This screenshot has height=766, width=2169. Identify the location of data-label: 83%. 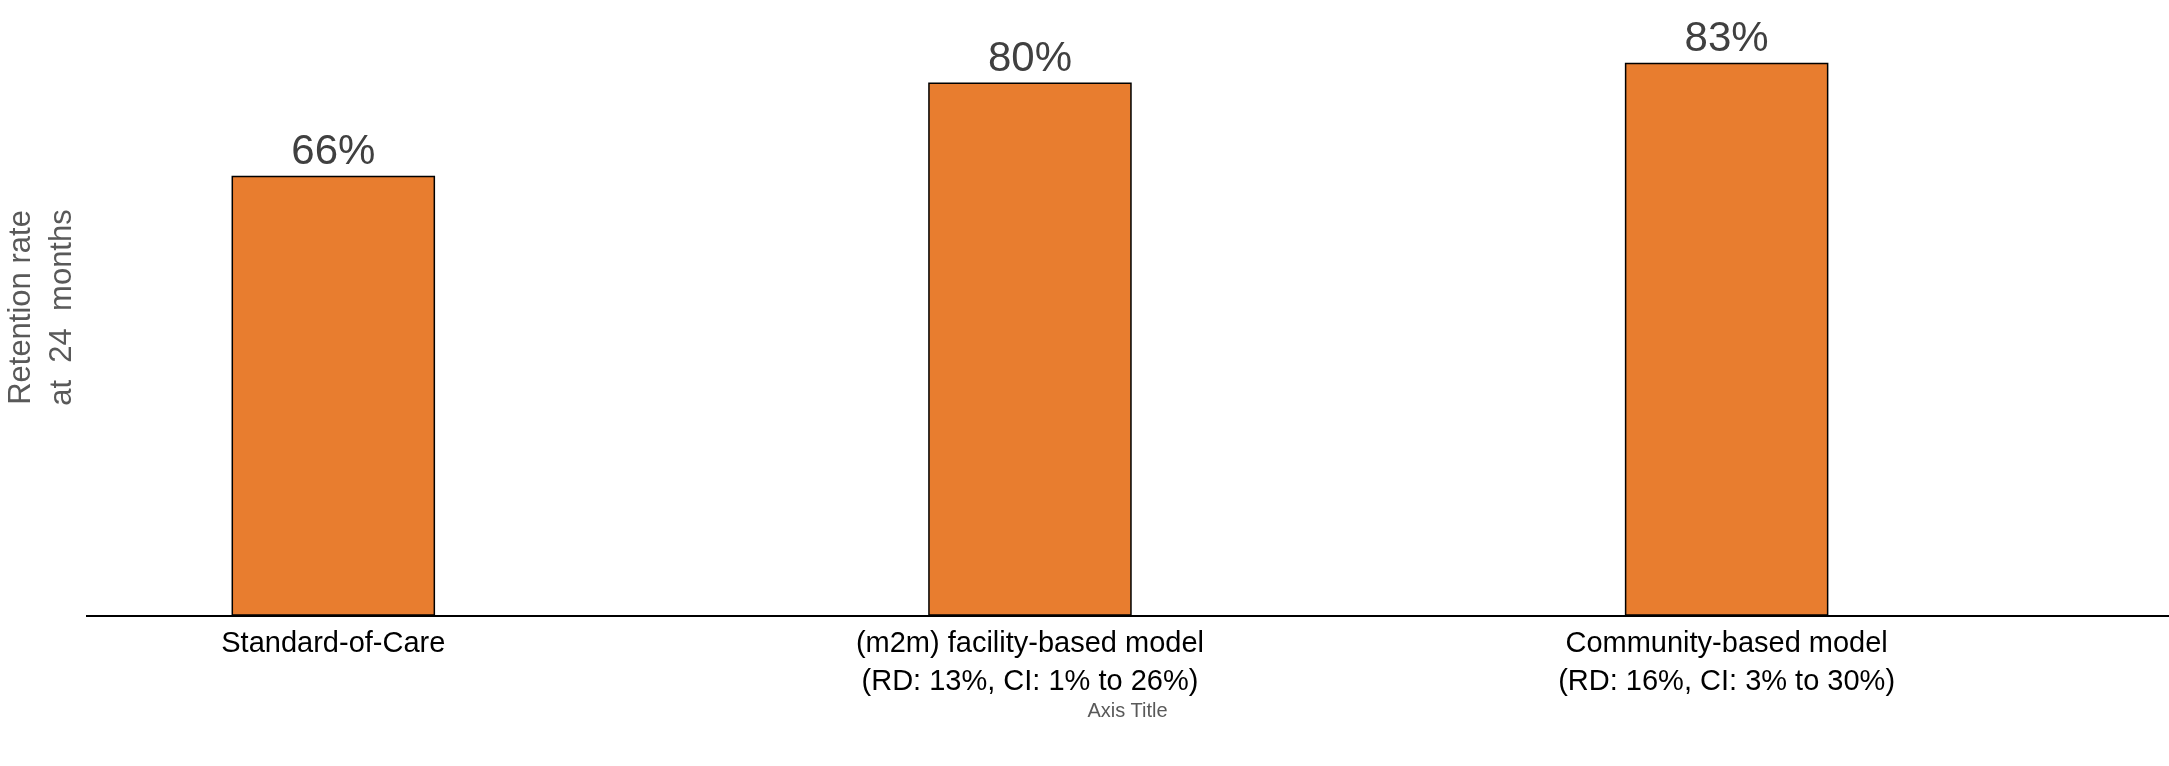
(1726, 37).